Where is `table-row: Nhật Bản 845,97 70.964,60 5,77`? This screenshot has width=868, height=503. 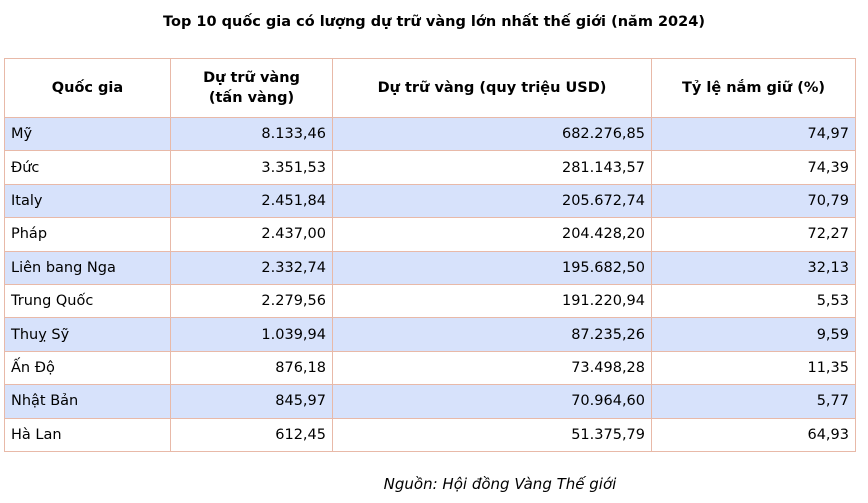 table-row: Nhật Bản 845,97 70.964,60 5,77 is located at coordinates (430, 401).